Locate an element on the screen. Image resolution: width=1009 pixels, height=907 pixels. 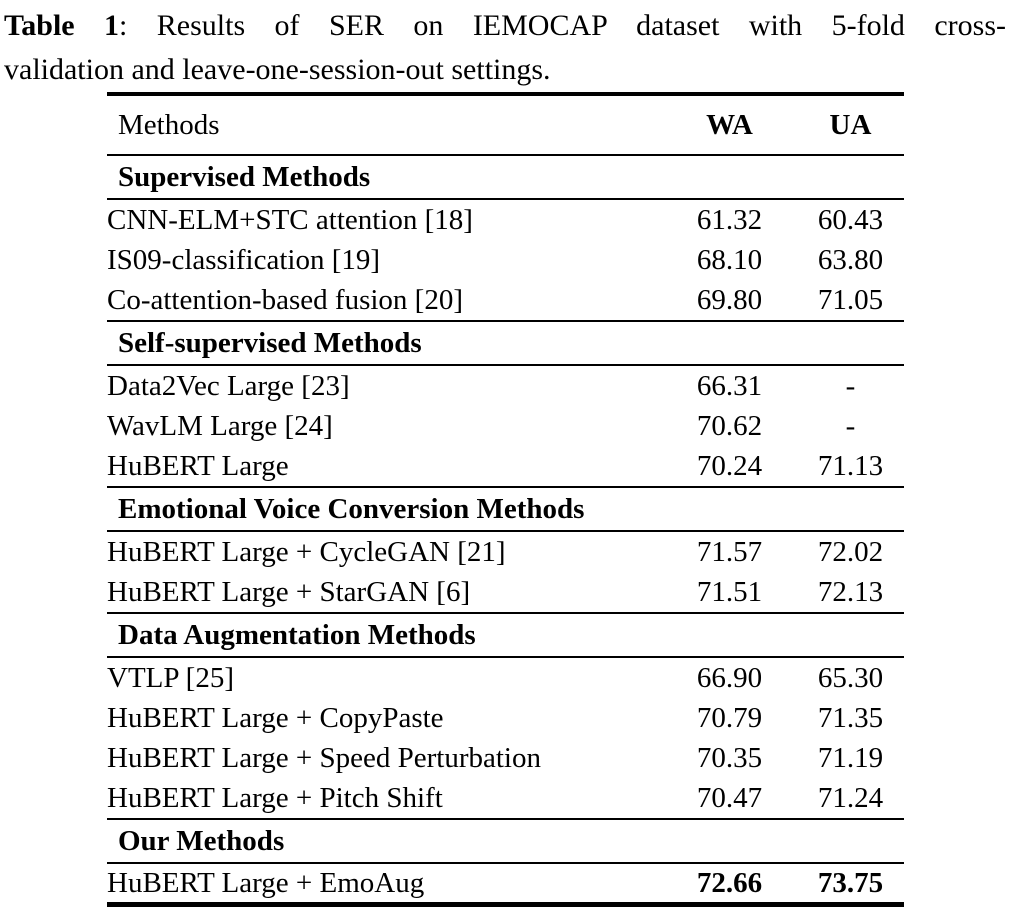
table-row-proposed: HuBERT Large + EmoAug 72.66 73.75 is located at coordinates (505, 884).